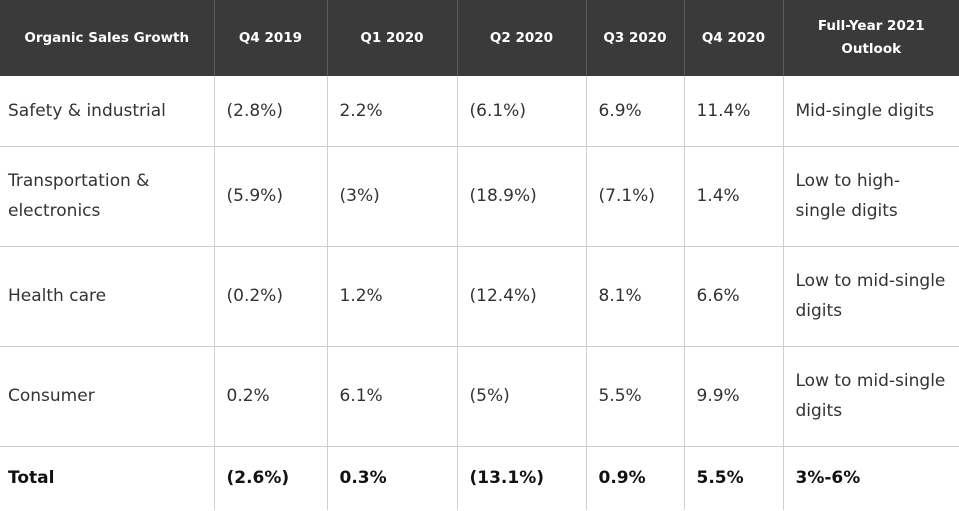  I want to click on value-cell: 6.9%, so click(635, 111).